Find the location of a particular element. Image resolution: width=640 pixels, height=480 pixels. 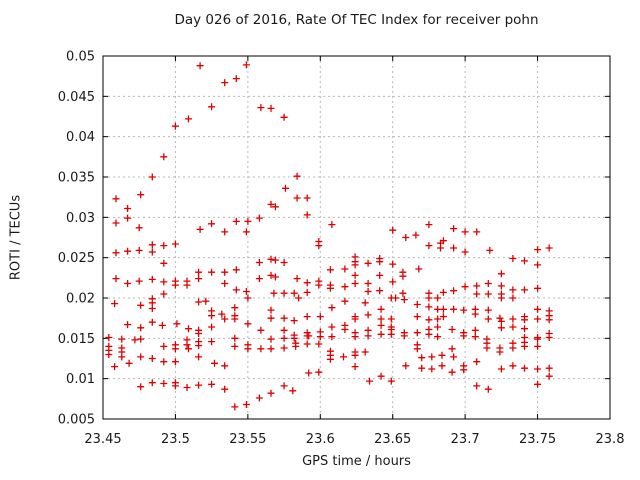

y-tick-label: 0.045 is located at coordinates (76, 97).